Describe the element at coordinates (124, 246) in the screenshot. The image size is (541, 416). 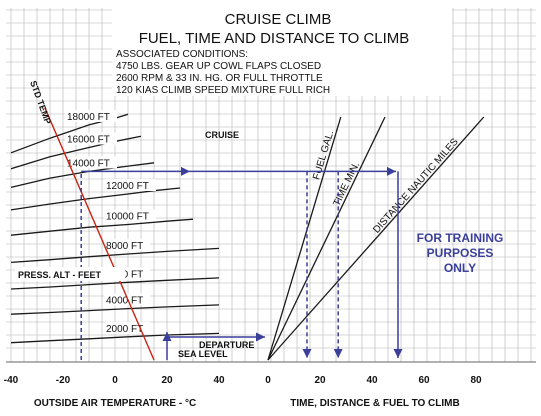
I see `altitude-label-4: 8000 FT` at that location.